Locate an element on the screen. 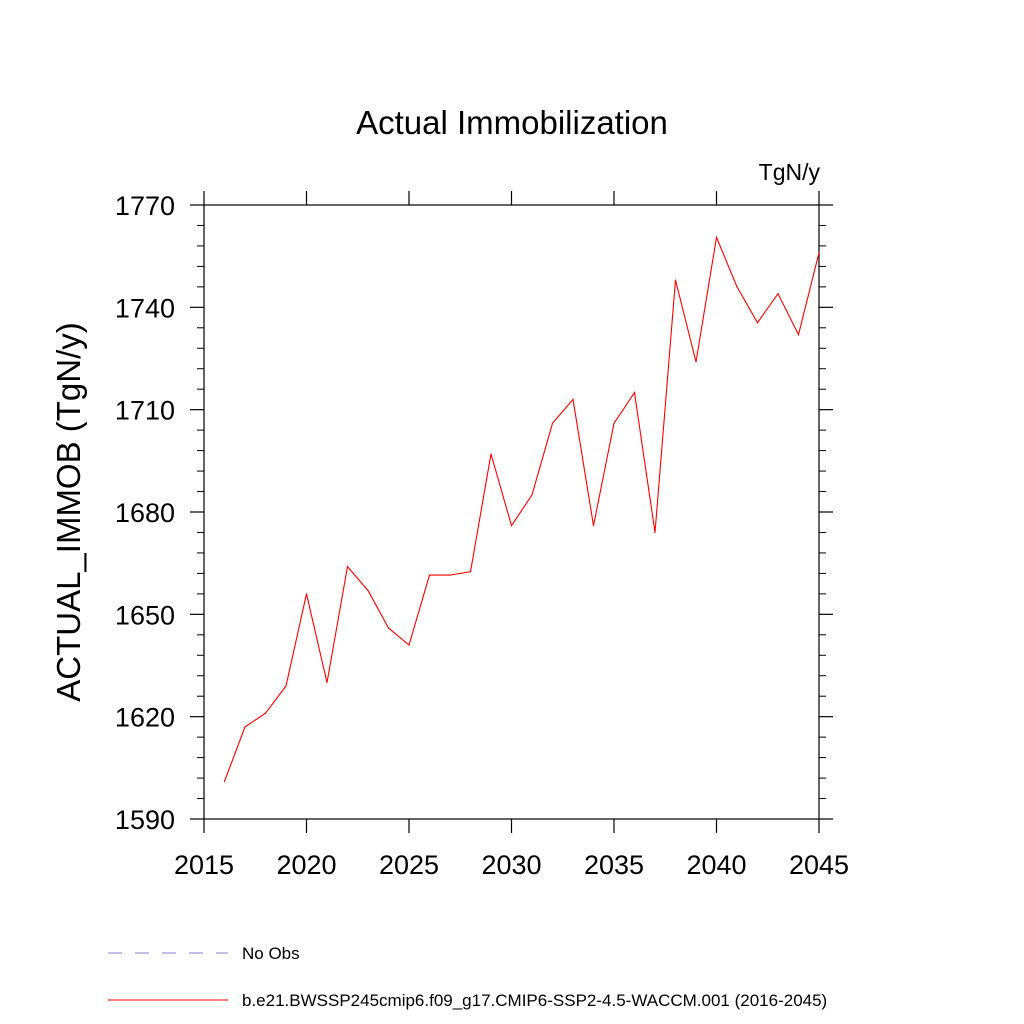  x-tick-label: 2030 is located at coordinates (511, 865).